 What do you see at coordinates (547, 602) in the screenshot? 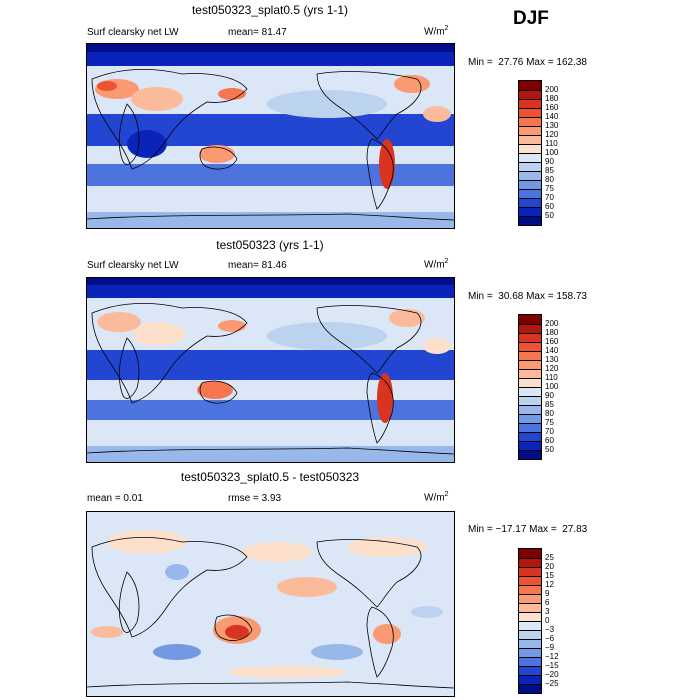
I see `colorbar-tick-label: 6` at bounding box center [547, 602].